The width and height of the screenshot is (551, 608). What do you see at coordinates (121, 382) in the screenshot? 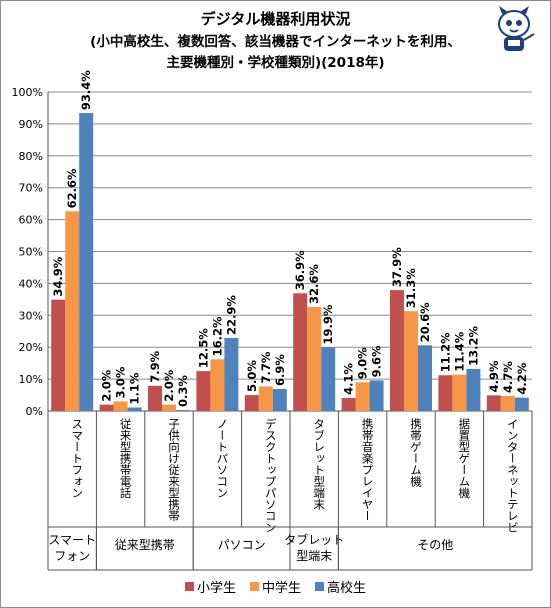
I see `data-label: 3.0%` at bounding box center [121, 382].